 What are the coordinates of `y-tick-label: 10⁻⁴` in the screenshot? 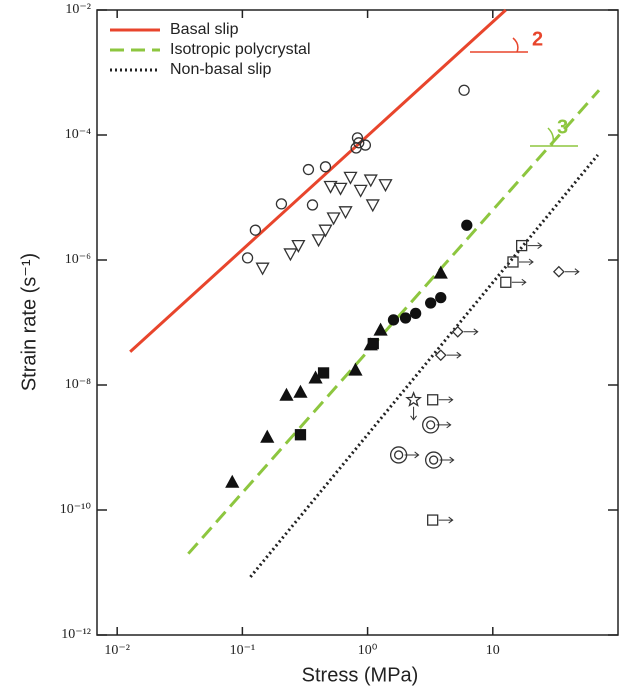 It's located at (78, 134).